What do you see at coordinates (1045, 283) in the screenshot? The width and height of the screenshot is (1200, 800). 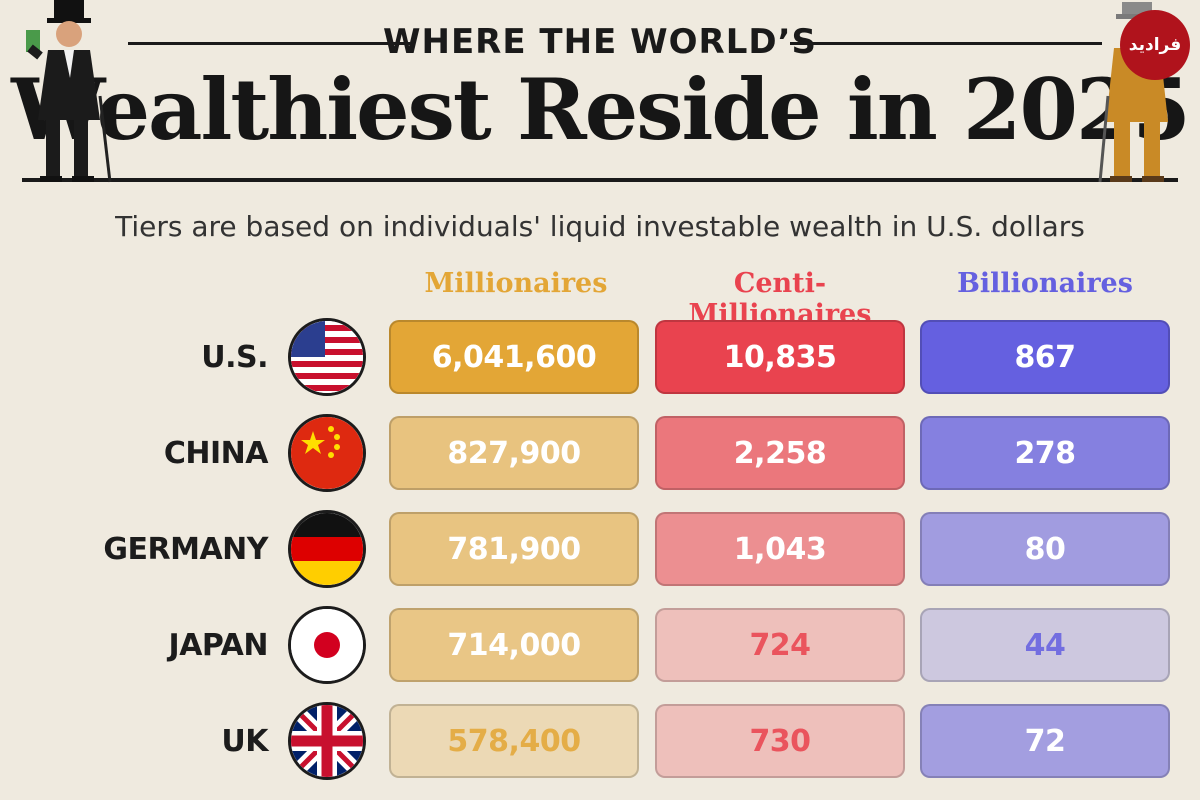 I see `col-head-billionaires: Billionaires` at bounding box center [1045, 283].